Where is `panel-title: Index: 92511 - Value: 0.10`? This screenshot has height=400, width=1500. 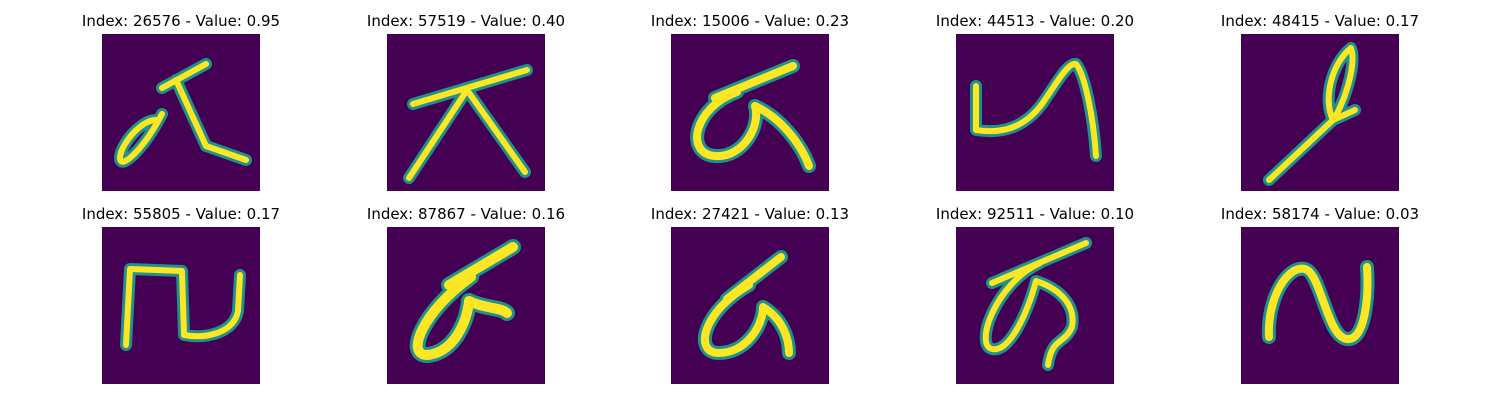
panel-title: Index: 92511 - Value: 0.10 is located at coordinates (1035, 214).